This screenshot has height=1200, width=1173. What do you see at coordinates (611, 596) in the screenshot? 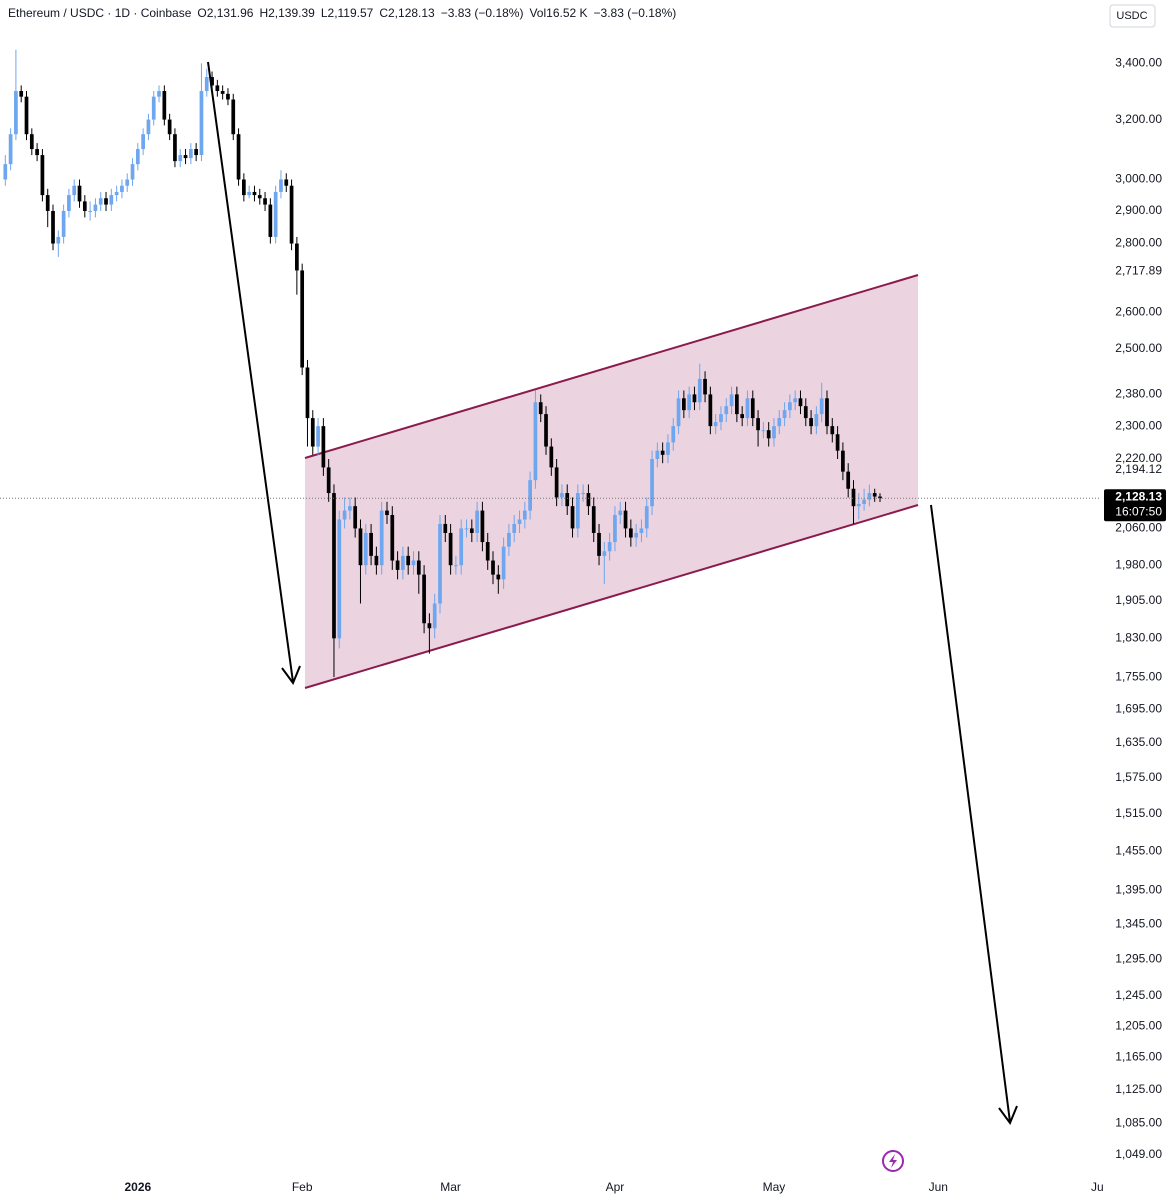
I see `channel-bottom` at bounding box center [611, 596].